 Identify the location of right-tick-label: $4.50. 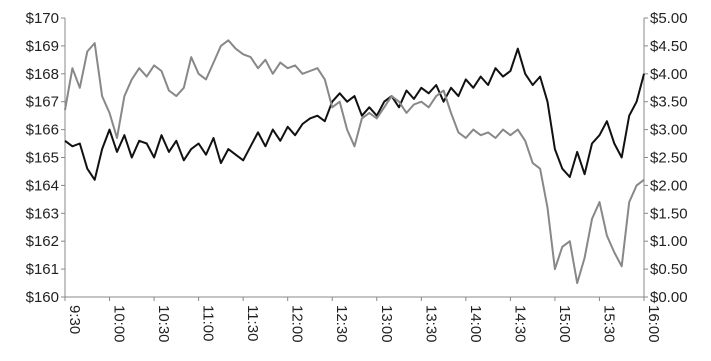
(669, 46).